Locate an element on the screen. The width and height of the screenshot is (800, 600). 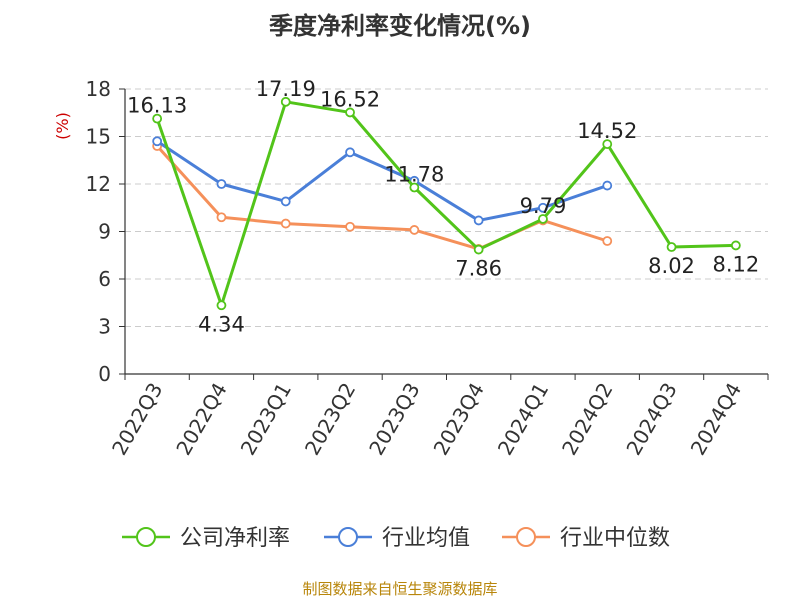
y-axis-label: (%) is located at coordinates (62, 126).